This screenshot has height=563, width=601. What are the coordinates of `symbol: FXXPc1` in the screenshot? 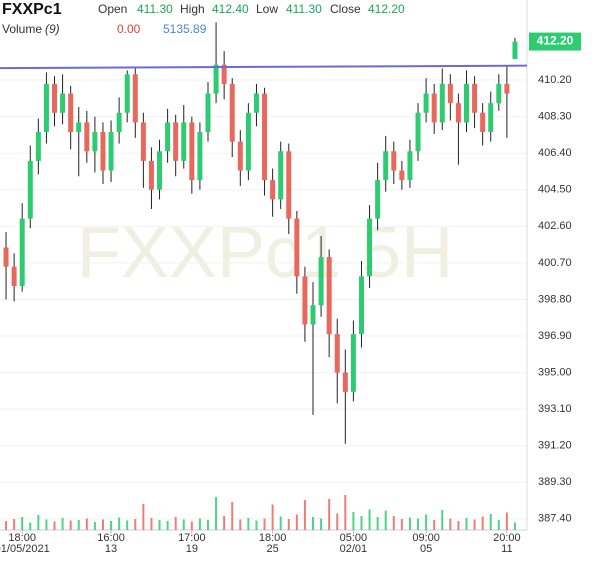 It's located at (32, 9).